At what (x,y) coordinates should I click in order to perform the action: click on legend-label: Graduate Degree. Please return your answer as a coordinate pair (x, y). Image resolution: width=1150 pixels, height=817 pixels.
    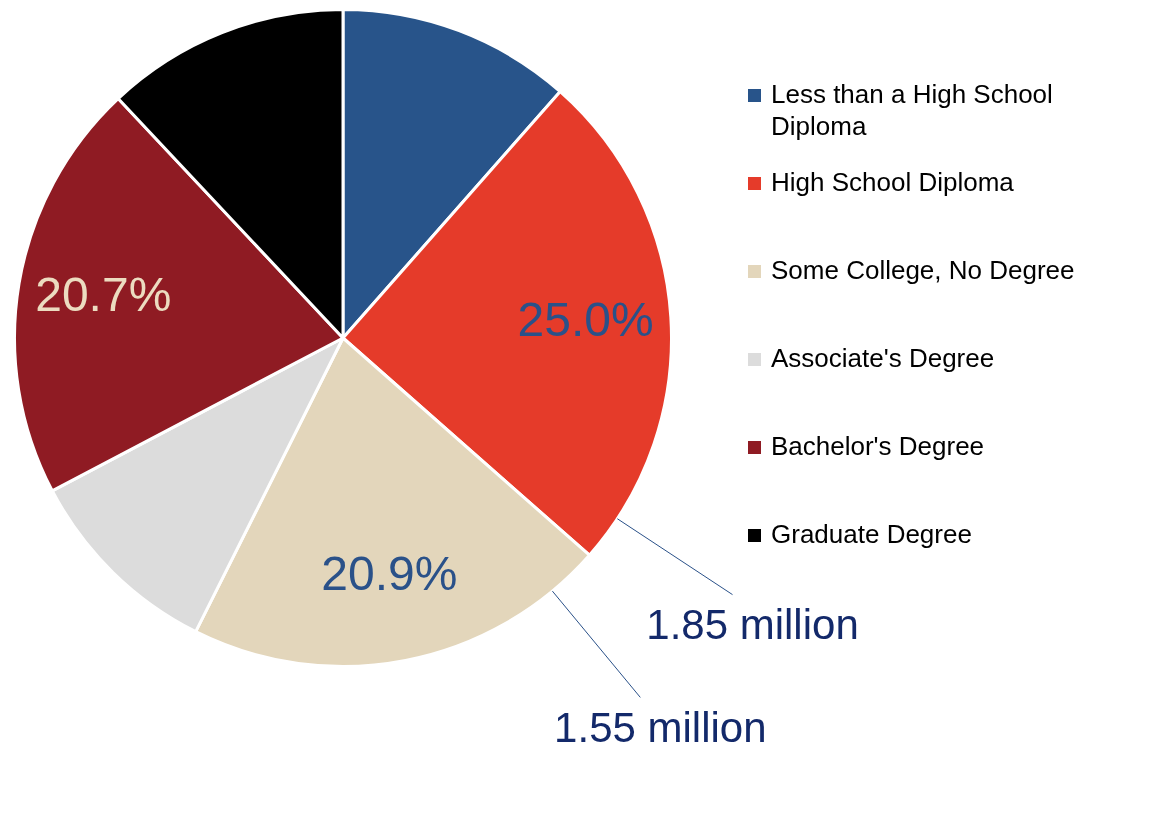
    Looking at the image, I should click on (871, 534).